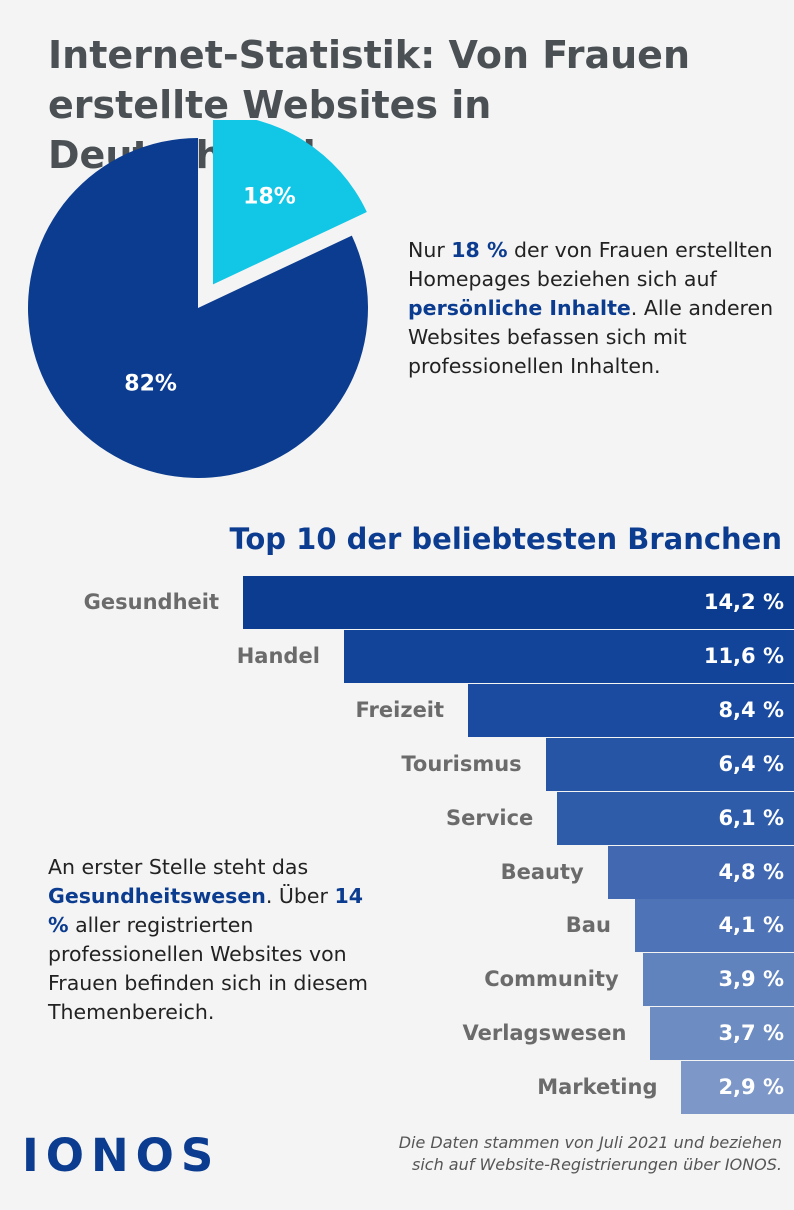 The width and height of the screenshot is (794, 1210). What do you see at coordinates (121, 1155) in the screenshot?
I see `ionos-logo: IONOS` at bounding box center [121, 1155].